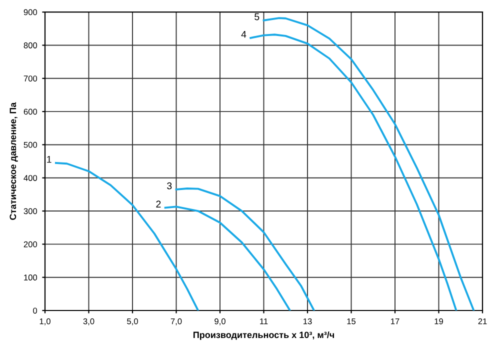  Describe the element at coordinates (132, 322) in the screenshot. I see `x-tick-label: 5,0` at that location.